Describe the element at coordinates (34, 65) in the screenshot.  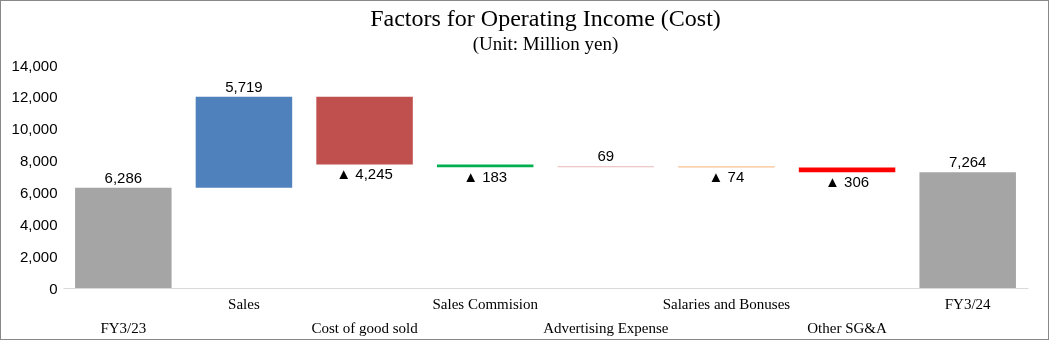
I see `y-tick-label: 14,000` at that location.